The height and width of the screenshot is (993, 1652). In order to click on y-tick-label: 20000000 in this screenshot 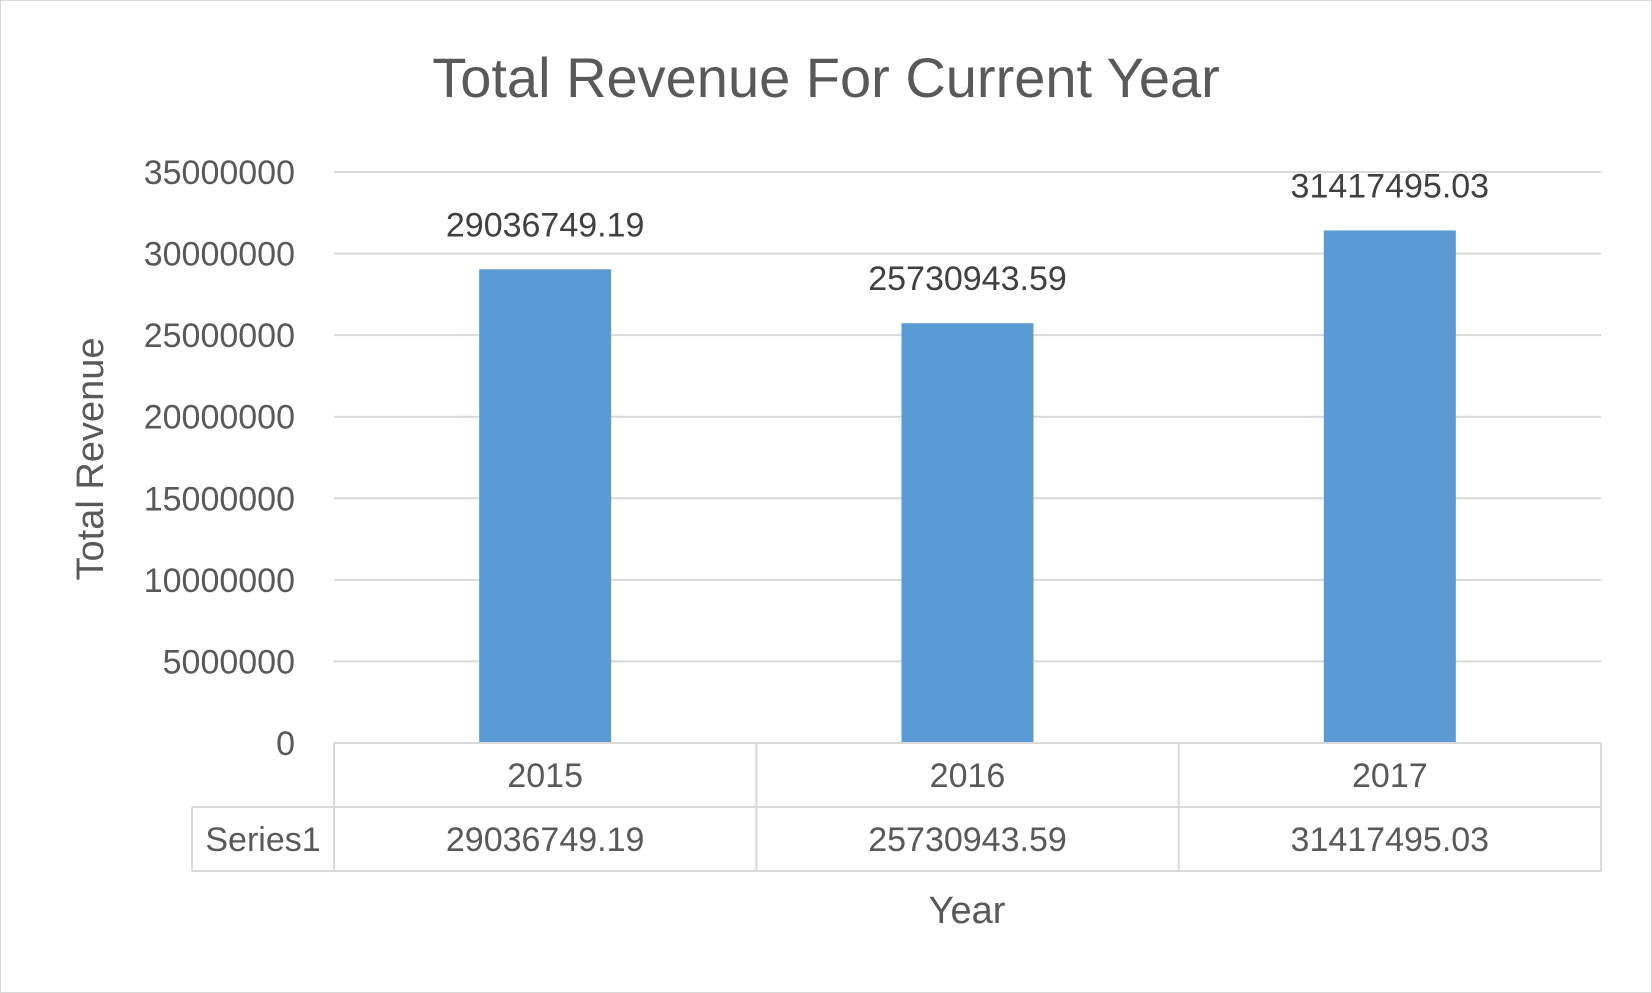, I will do `click(219, 418)`.